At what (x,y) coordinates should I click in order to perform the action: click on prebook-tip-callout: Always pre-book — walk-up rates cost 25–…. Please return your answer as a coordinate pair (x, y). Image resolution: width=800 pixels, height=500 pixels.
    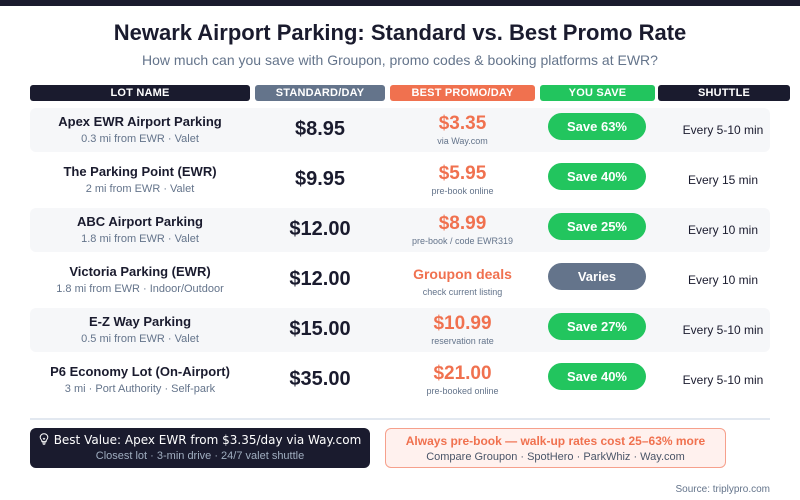
    Looking at the image, I should click on (555, 448).